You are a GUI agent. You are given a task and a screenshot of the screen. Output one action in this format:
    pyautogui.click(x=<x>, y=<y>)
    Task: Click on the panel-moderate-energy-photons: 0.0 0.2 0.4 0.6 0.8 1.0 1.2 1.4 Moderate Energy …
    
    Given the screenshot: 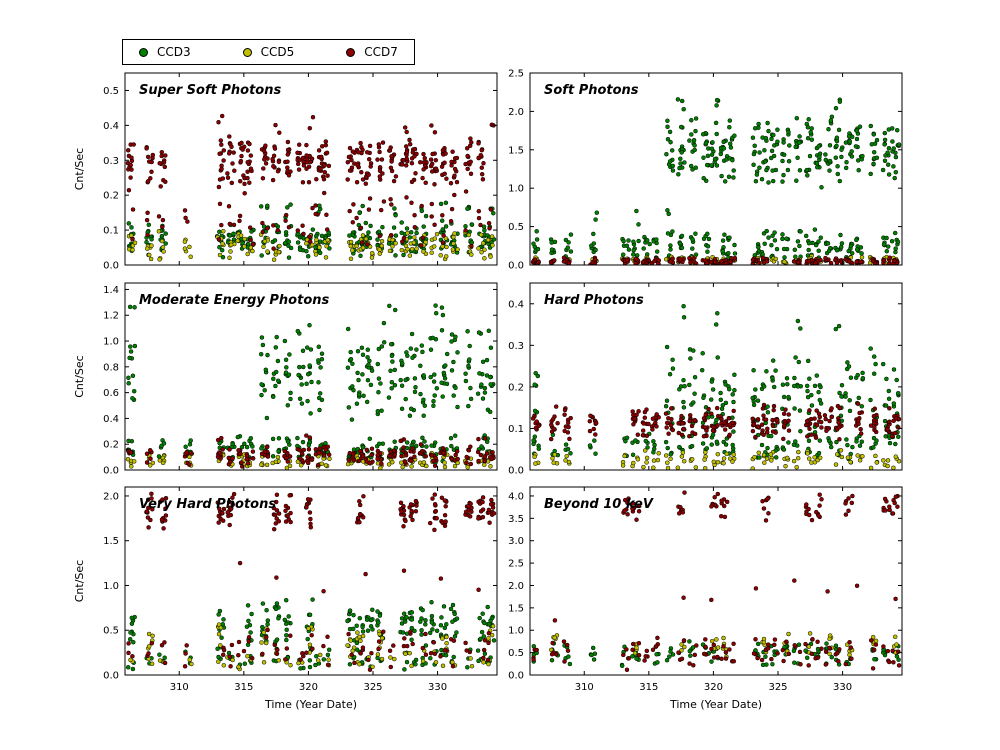 What is the action you would take?
    pyautogui.click(x=285, y=379)
    